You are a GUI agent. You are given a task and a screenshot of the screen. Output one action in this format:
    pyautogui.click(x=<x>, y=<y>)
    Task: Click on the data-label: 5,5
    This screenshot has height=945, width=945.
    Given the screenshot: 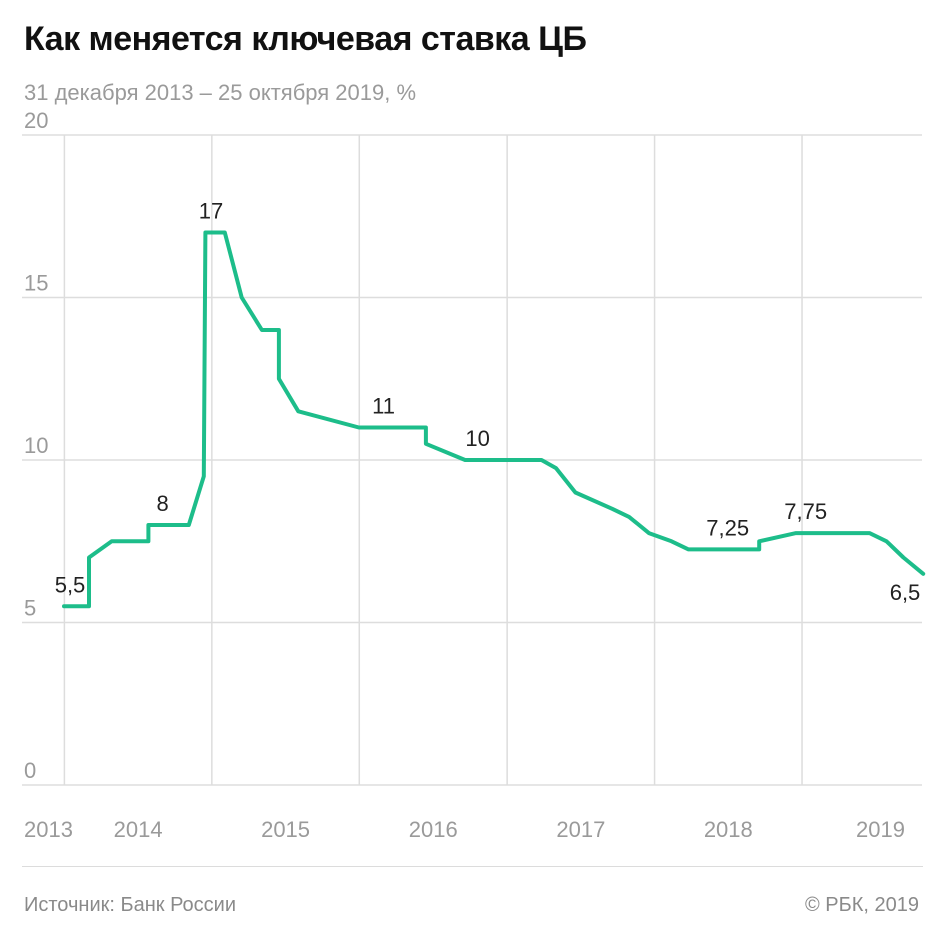 What is the action you would take?
    pyautogui.click(x=70, y=584)
    